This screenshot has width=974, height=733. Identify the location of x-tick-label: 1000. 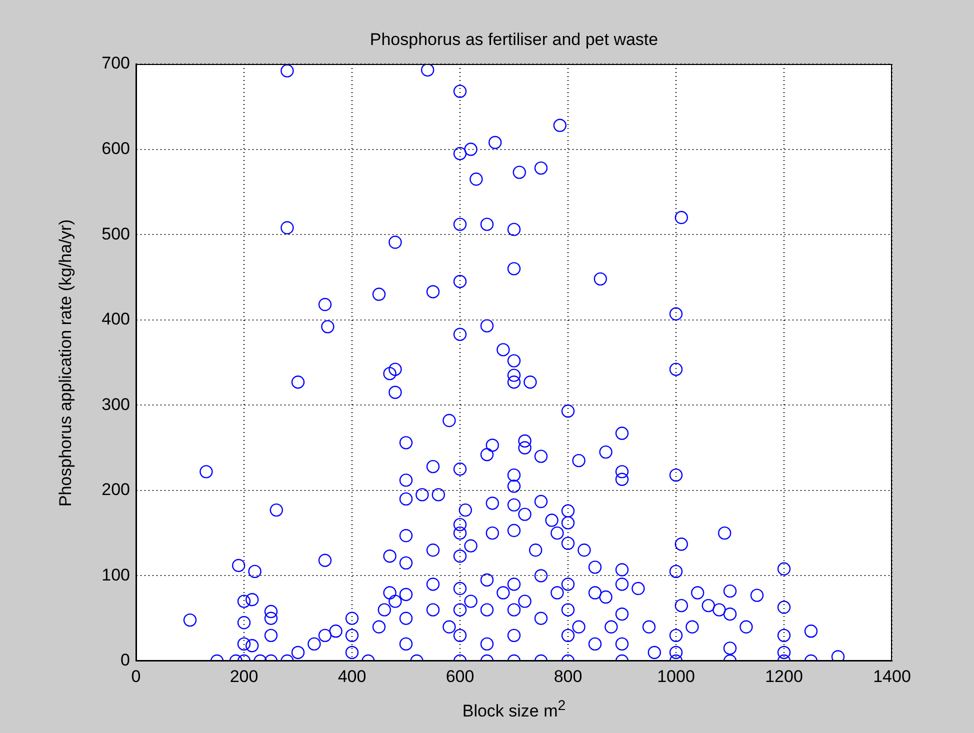
(676, 676).